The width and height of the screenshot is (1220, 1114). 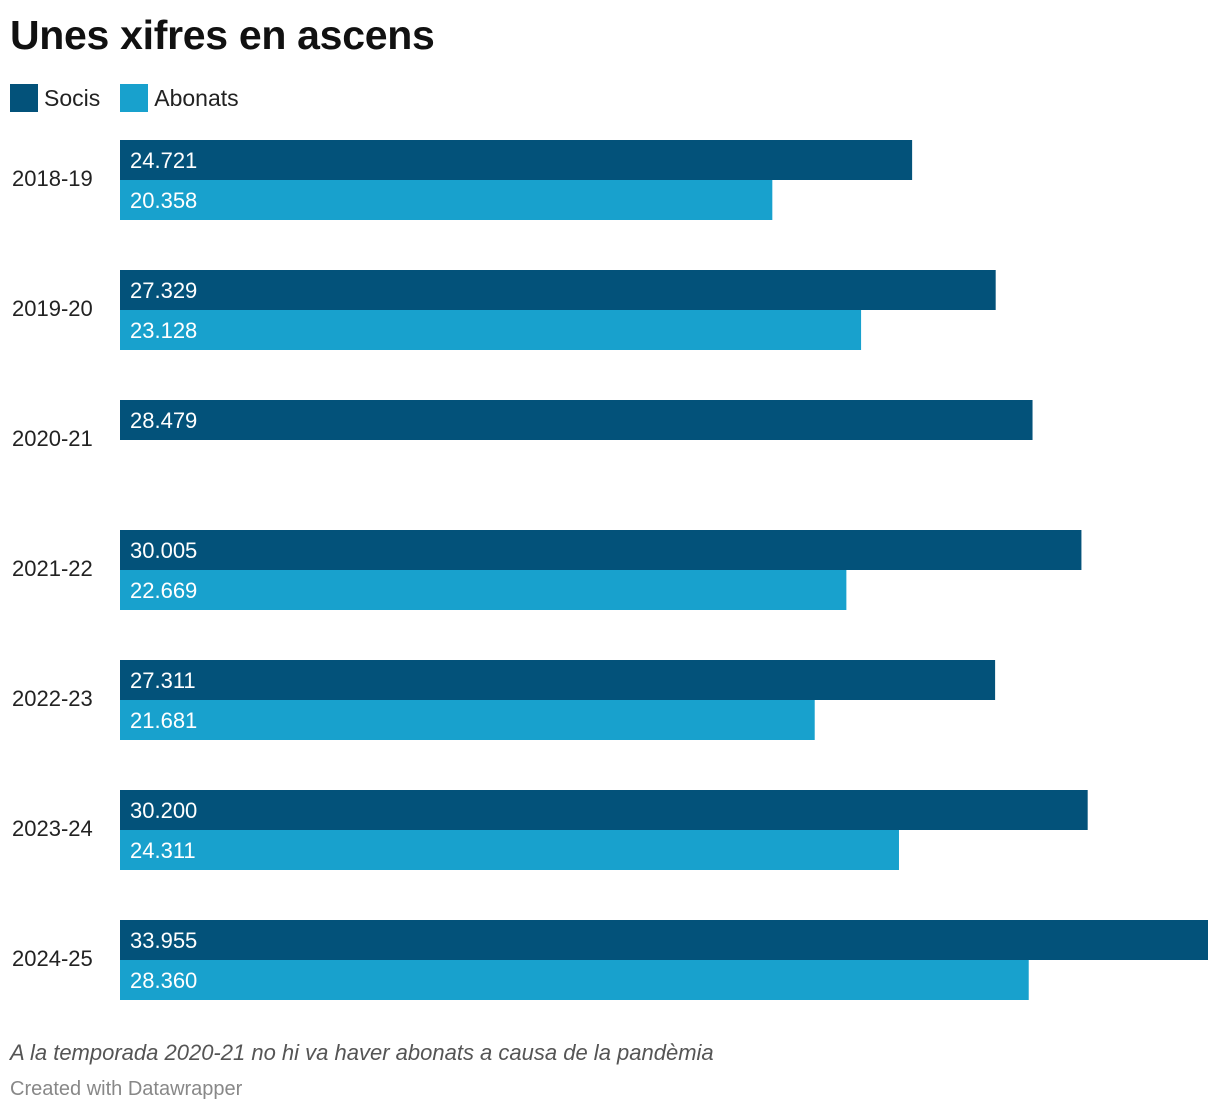 I want to click on value-label: 28.479, so click(x=163, y=420).